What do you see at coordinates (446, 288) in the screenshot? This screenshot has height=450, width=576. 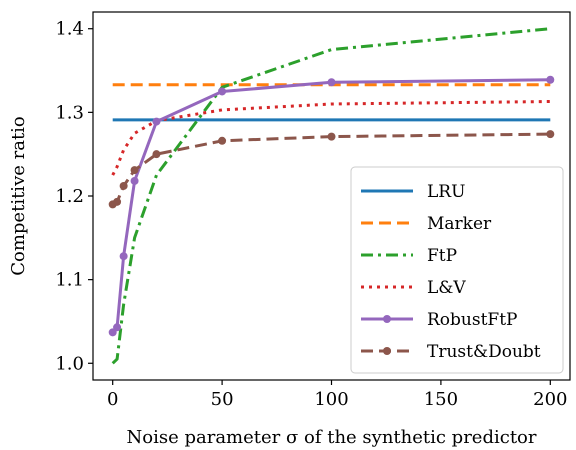 I see `legend-label: L&V` at bounding box center [446, 288].